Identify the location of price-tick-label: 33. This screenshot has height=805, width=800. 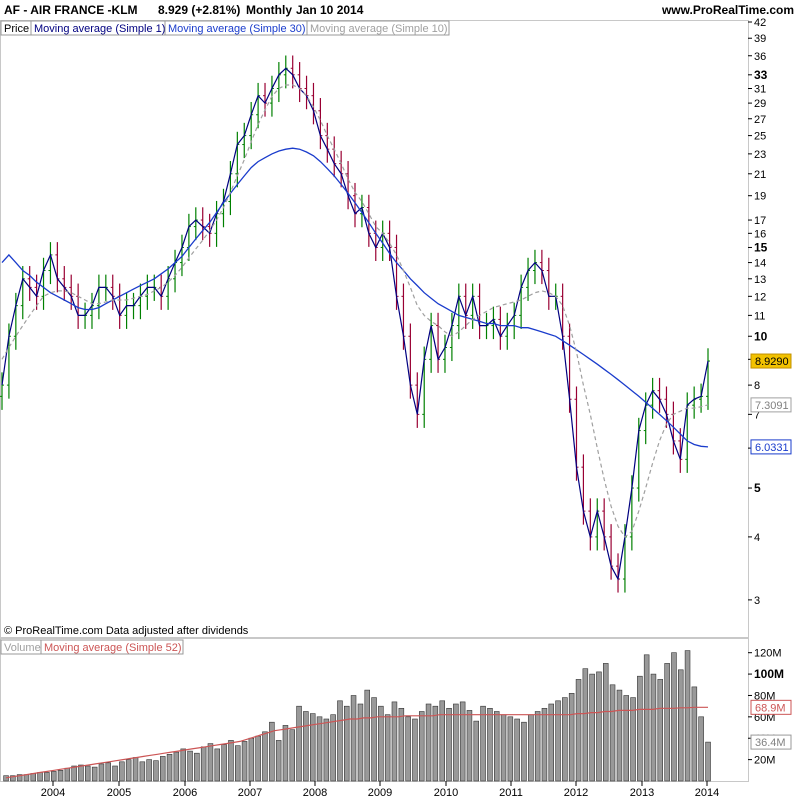
(761, 75).